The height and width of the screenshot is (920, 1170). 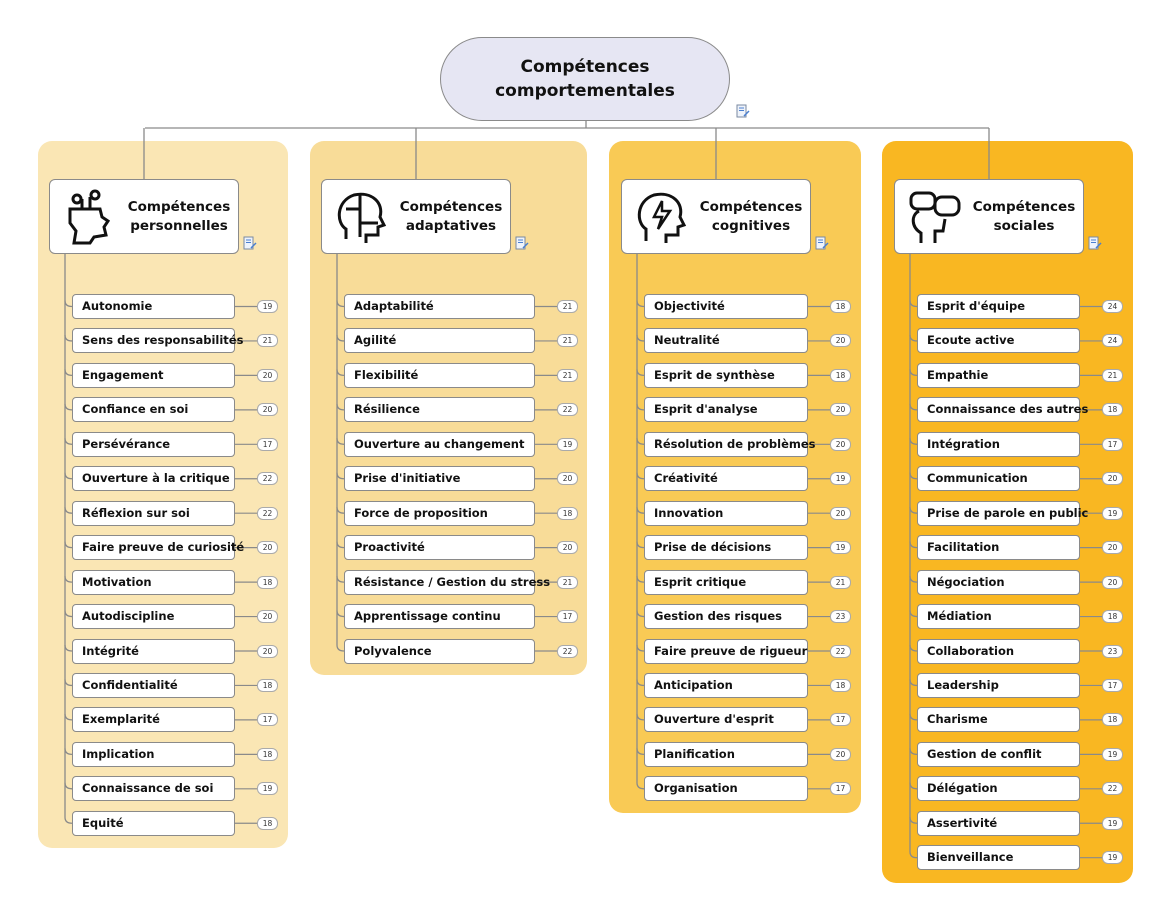 I want to click on skill-item: Adaptabilité, so click(x=439, y=306).